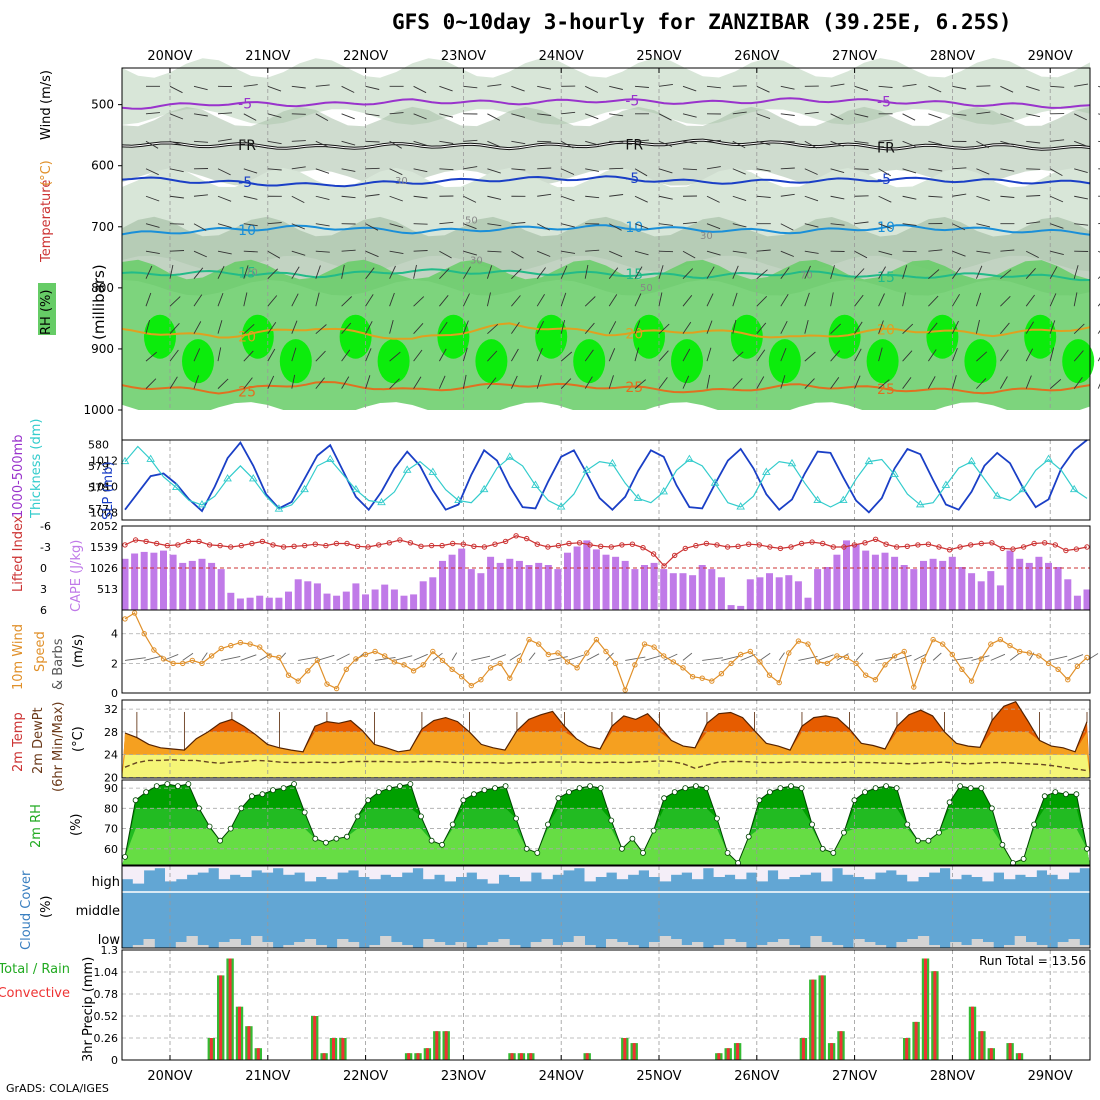 This screenshot has height=1100, width=1100. What do you see at coordinates (245, 183) in the screenshot?
I see `temperature-contour-label: -5` at bounding box center [245, 183].